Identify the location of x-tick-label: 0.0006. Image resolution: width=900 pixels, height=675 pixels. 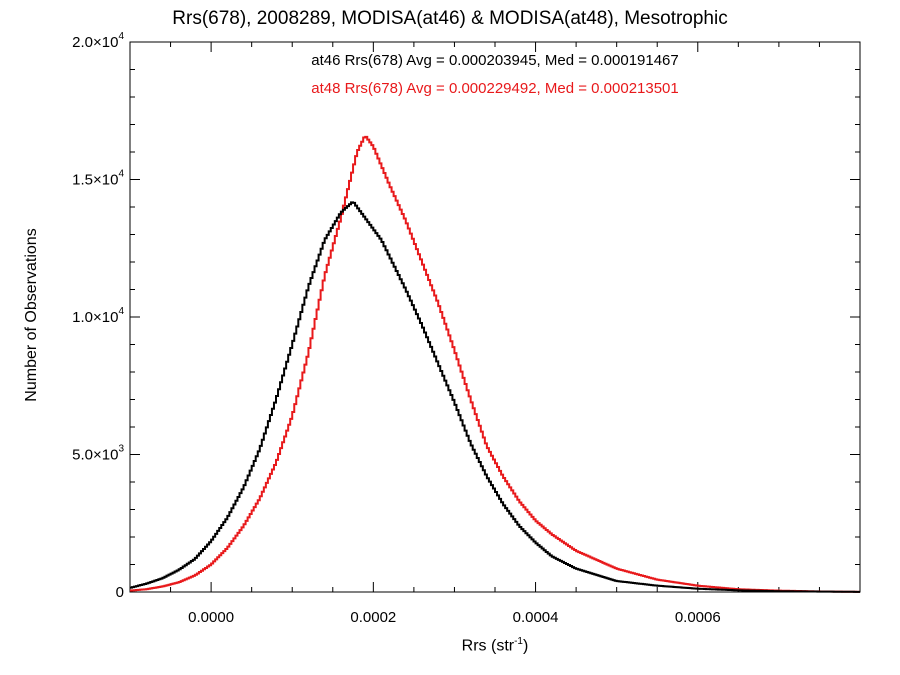
(698, 617).